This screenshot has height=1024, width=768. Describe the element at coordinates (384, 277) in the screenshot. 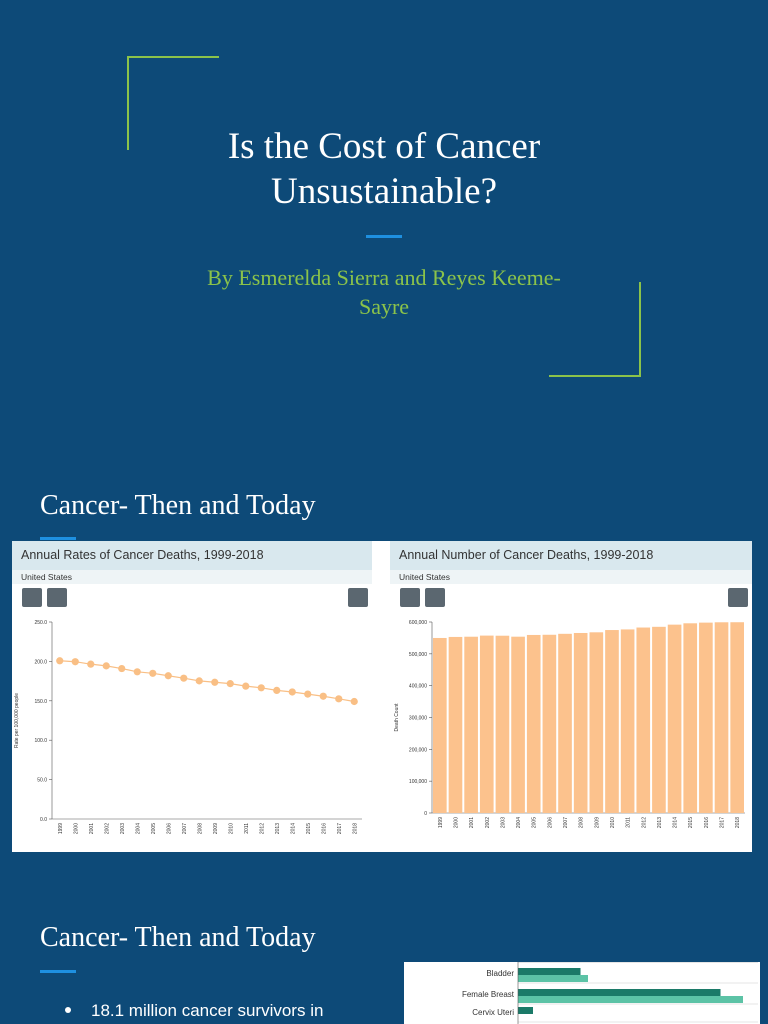

I see `subtitle: By Esmerelda Sierra and Reyes Keeme-` at that location.